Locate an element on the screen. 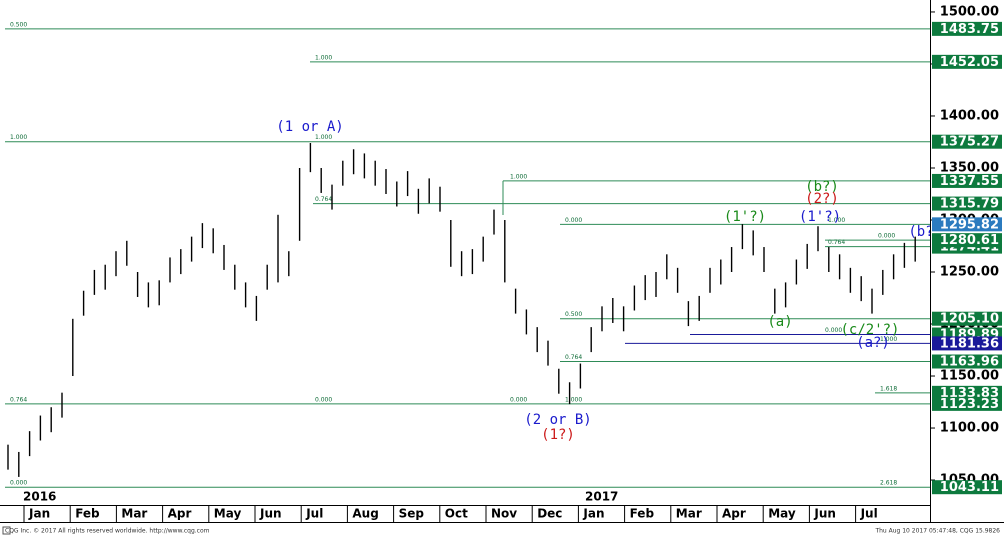 The image size is (1004, 543). fib-ratio: 2.618 is located at coordinates (888, 483).